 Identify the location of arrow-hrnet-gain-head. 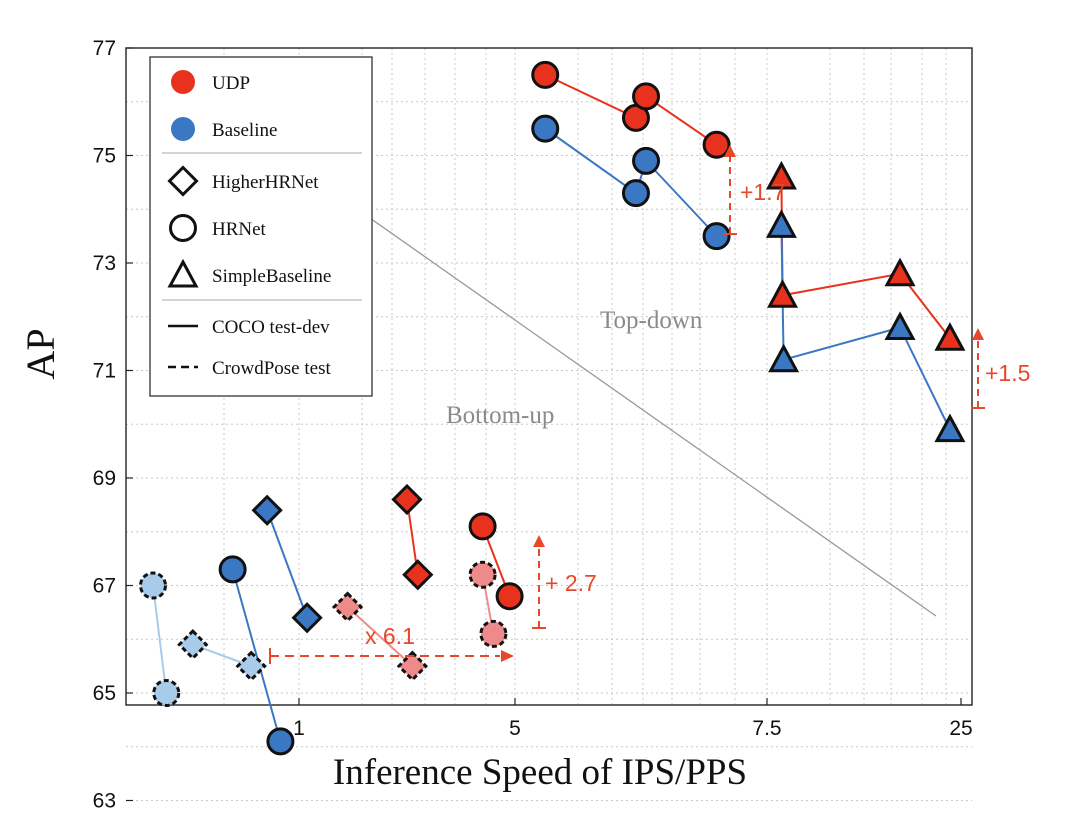
(730, 151).